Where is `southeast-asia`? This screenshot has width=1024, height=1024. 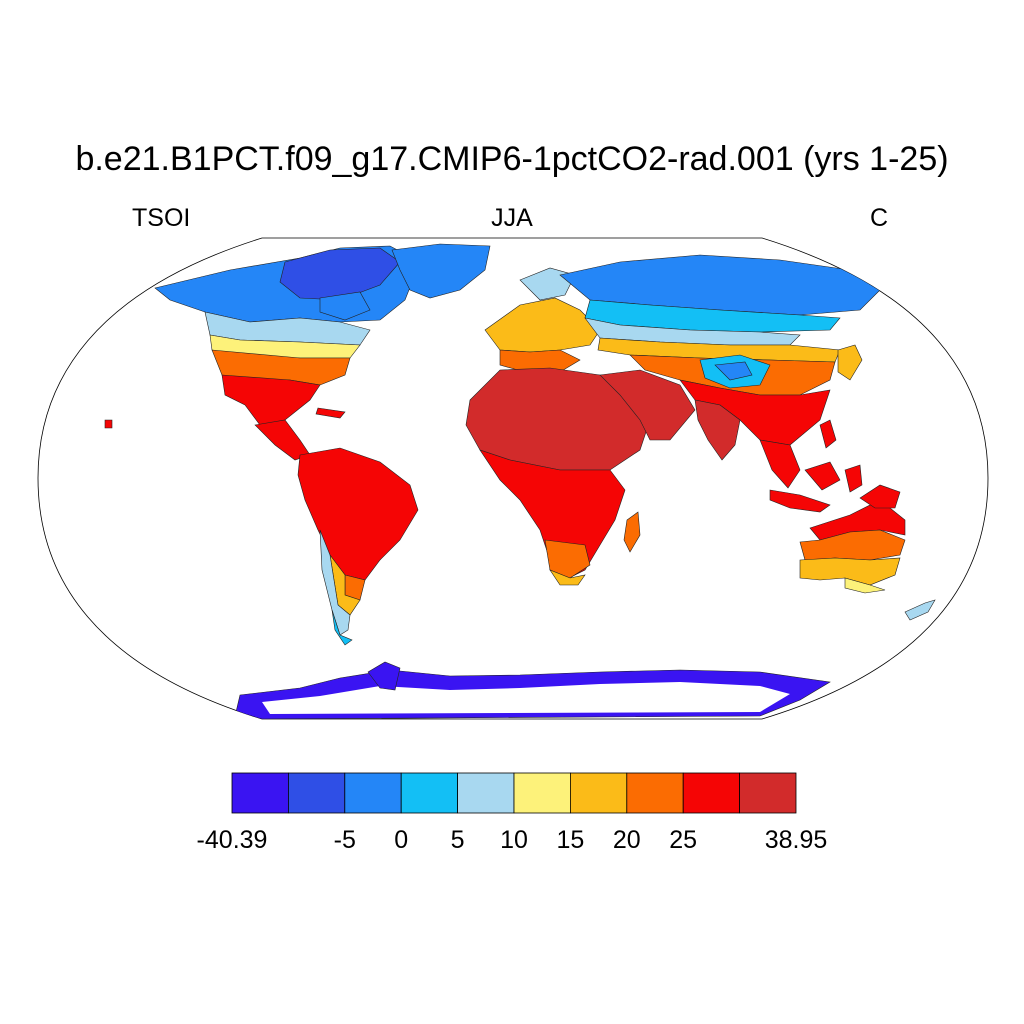
southeast-asia is located at coordinates (811, 466).